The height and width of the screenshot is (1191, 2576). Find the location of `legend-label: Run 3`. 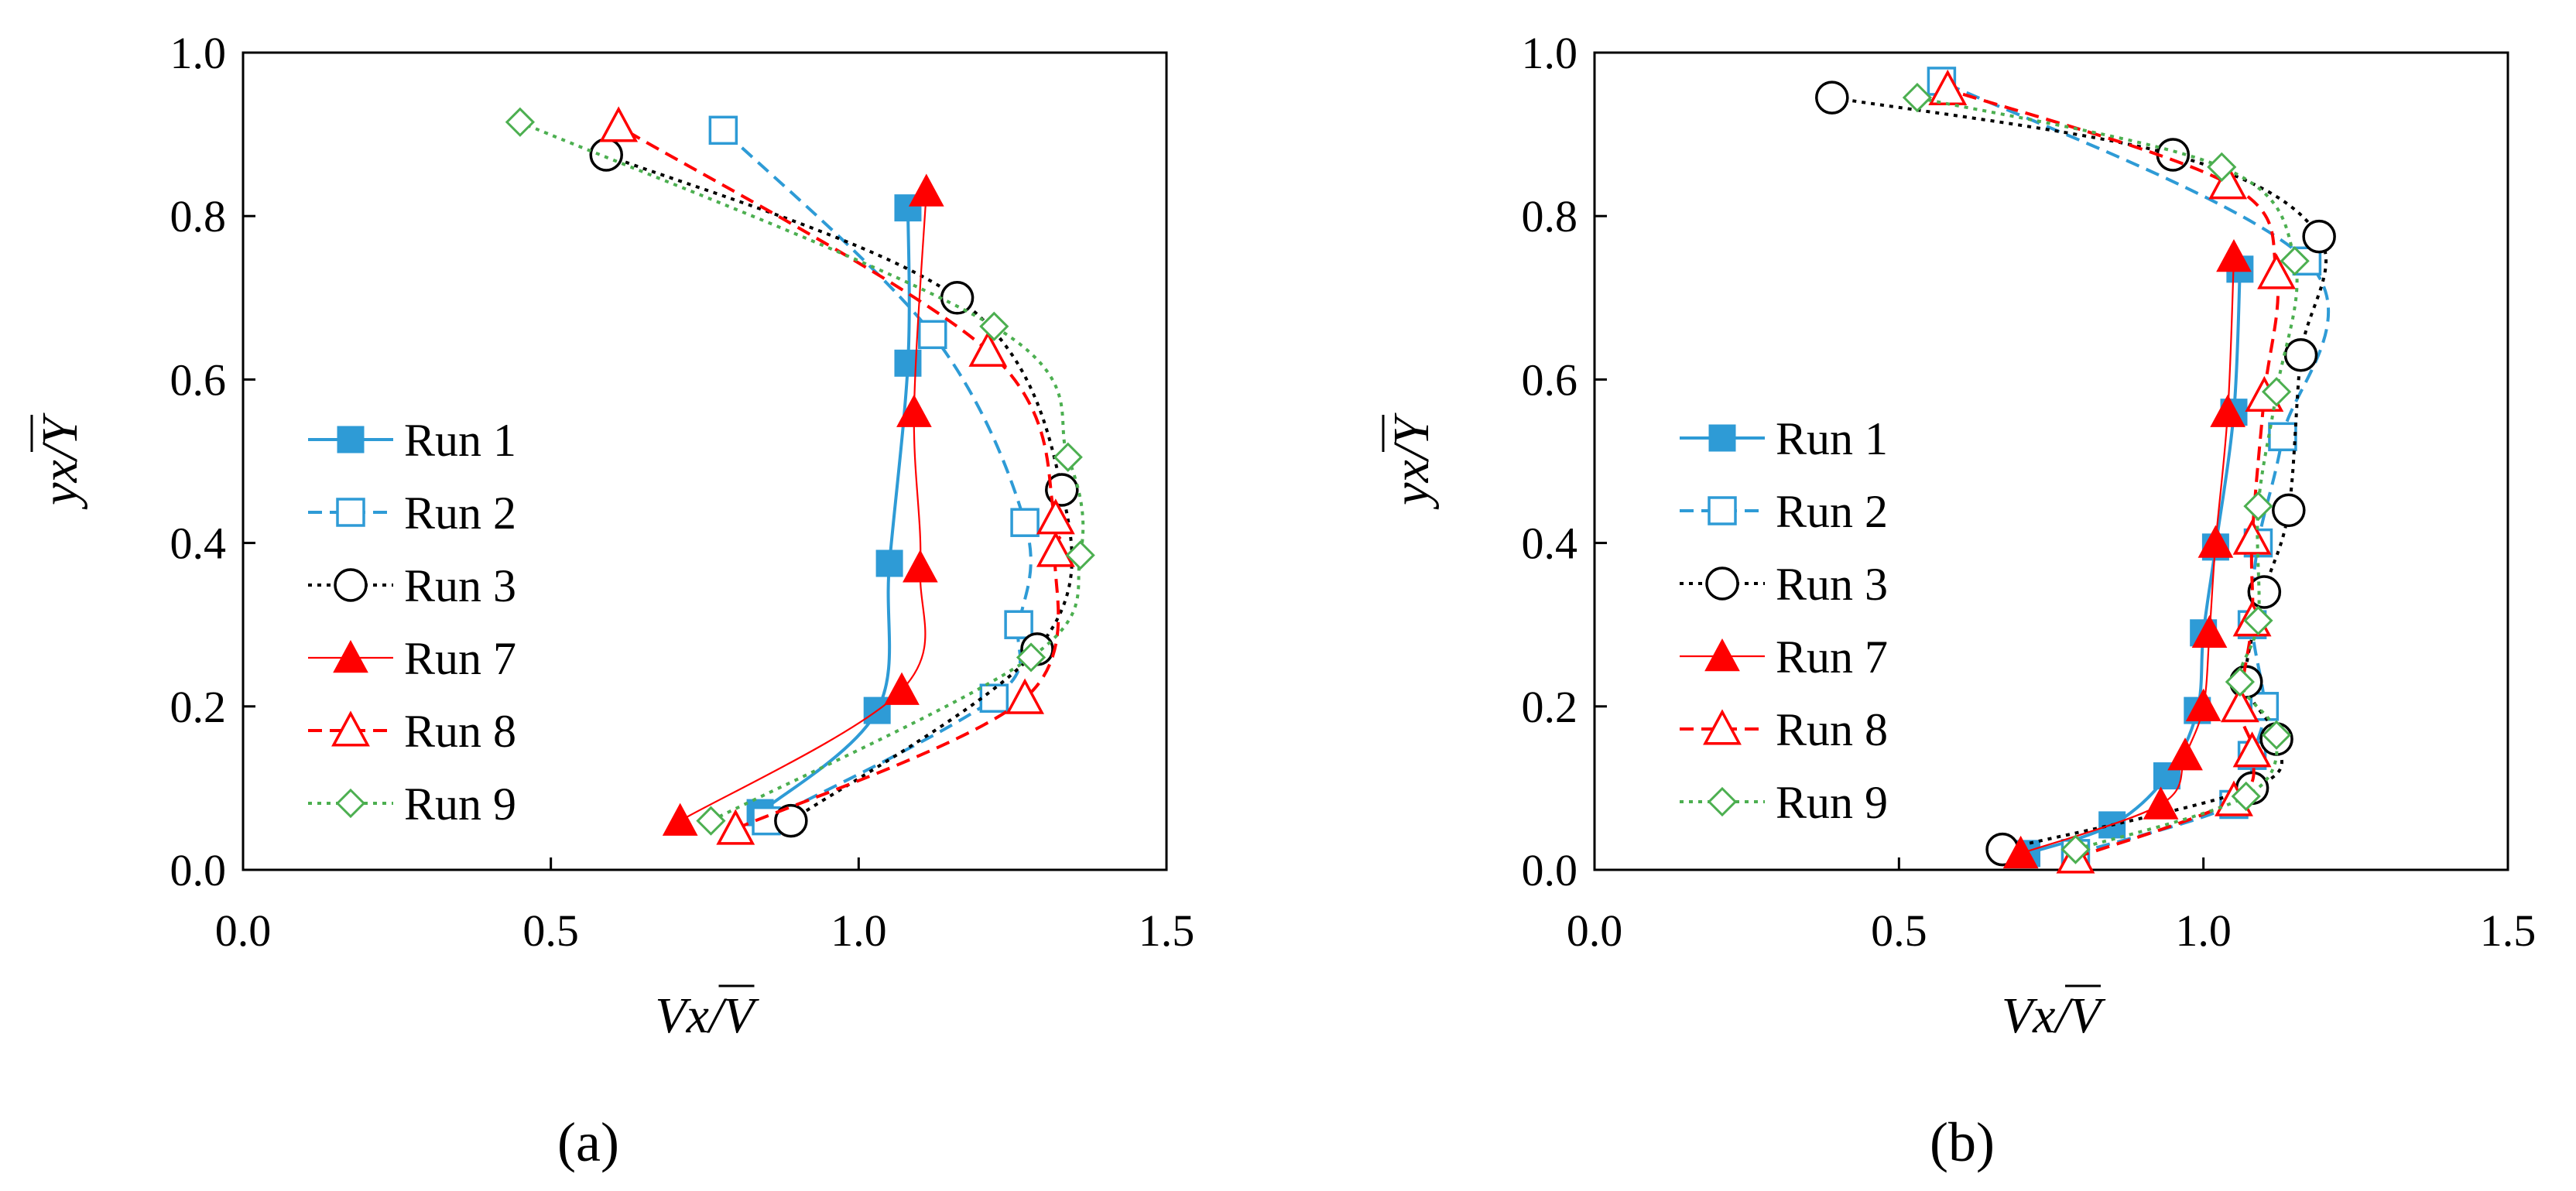

legend-label: Run 3 is located at coordinates (460, 585).